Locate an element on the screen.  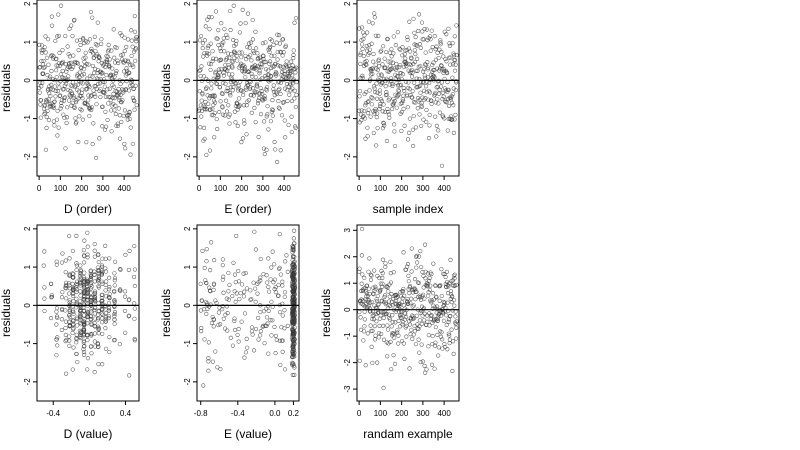
x-axis-label: randam example is located at coordinates (408, 434).